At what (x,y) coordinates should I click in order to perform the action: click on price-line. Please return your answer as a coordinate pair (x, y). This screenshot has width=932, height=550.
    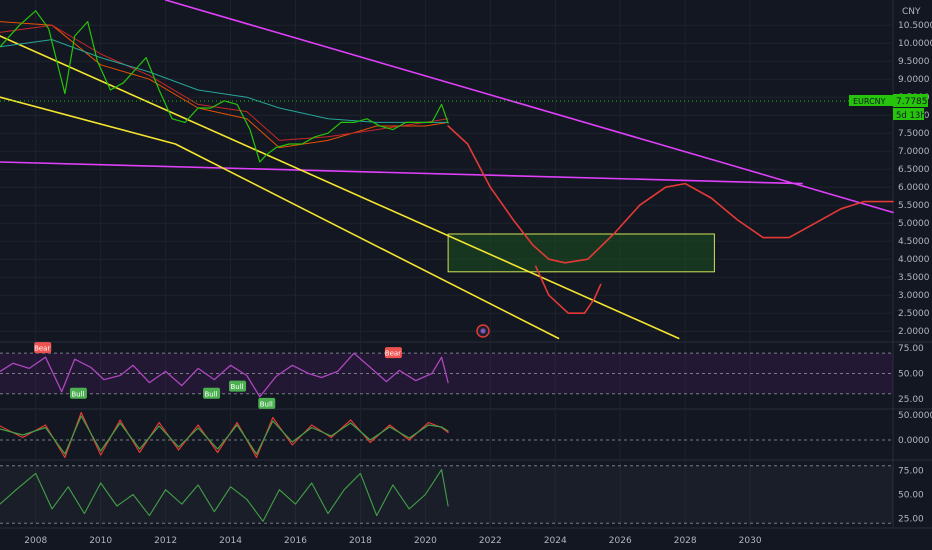
    Looking at the image, I should click on (224, 86).